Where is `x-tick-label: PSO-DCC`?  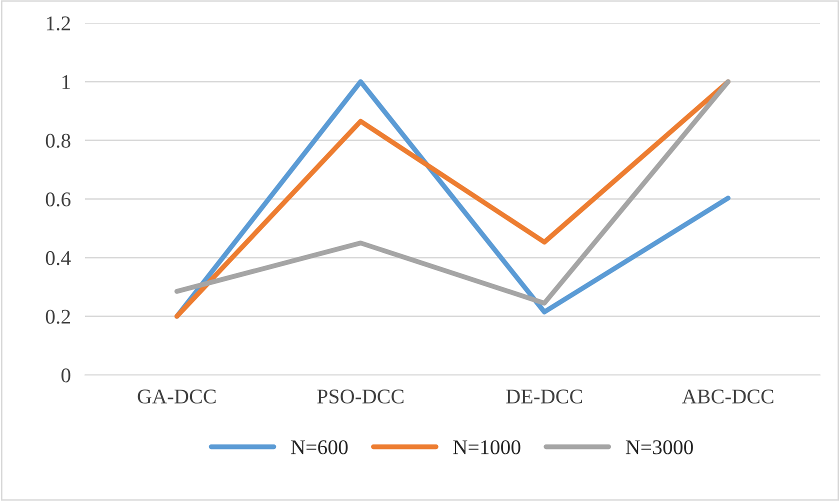 x-tick-label: PSO-DCC is located at coordinates (360, 397).